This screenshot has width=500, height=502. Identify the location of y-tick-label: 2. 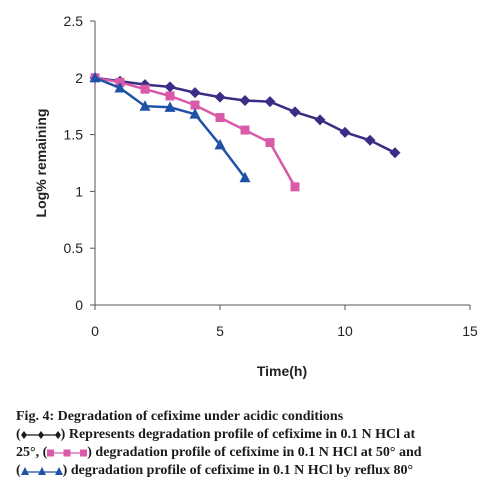
(79, 78).